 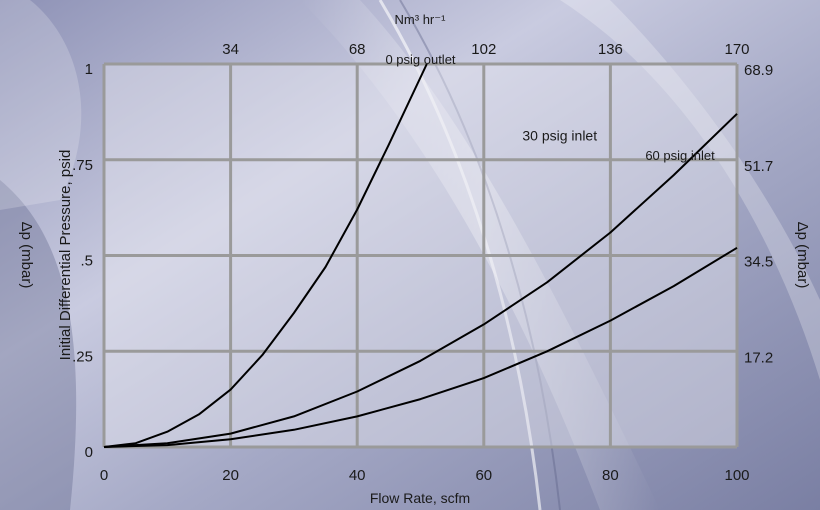 What do you see at coordinates (65, 255) in the screenshot?
I see `y-axis-title: Initial Differential Pressure, psid` at bounding box center [65, 255].